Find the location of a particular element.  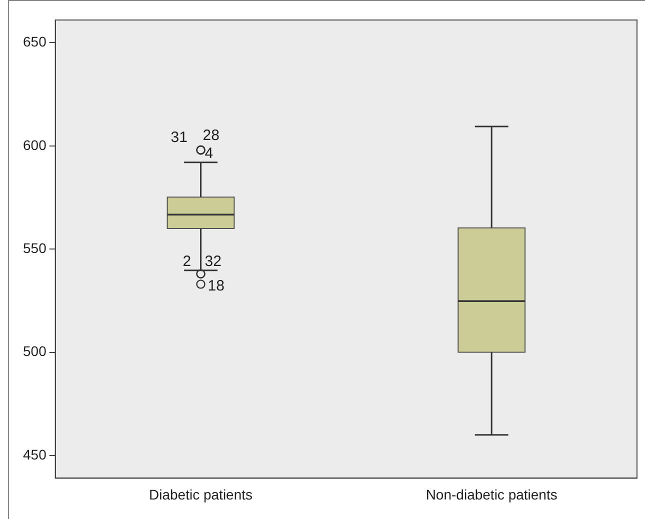

annotation: 31 is located at coordinates (179, 137).